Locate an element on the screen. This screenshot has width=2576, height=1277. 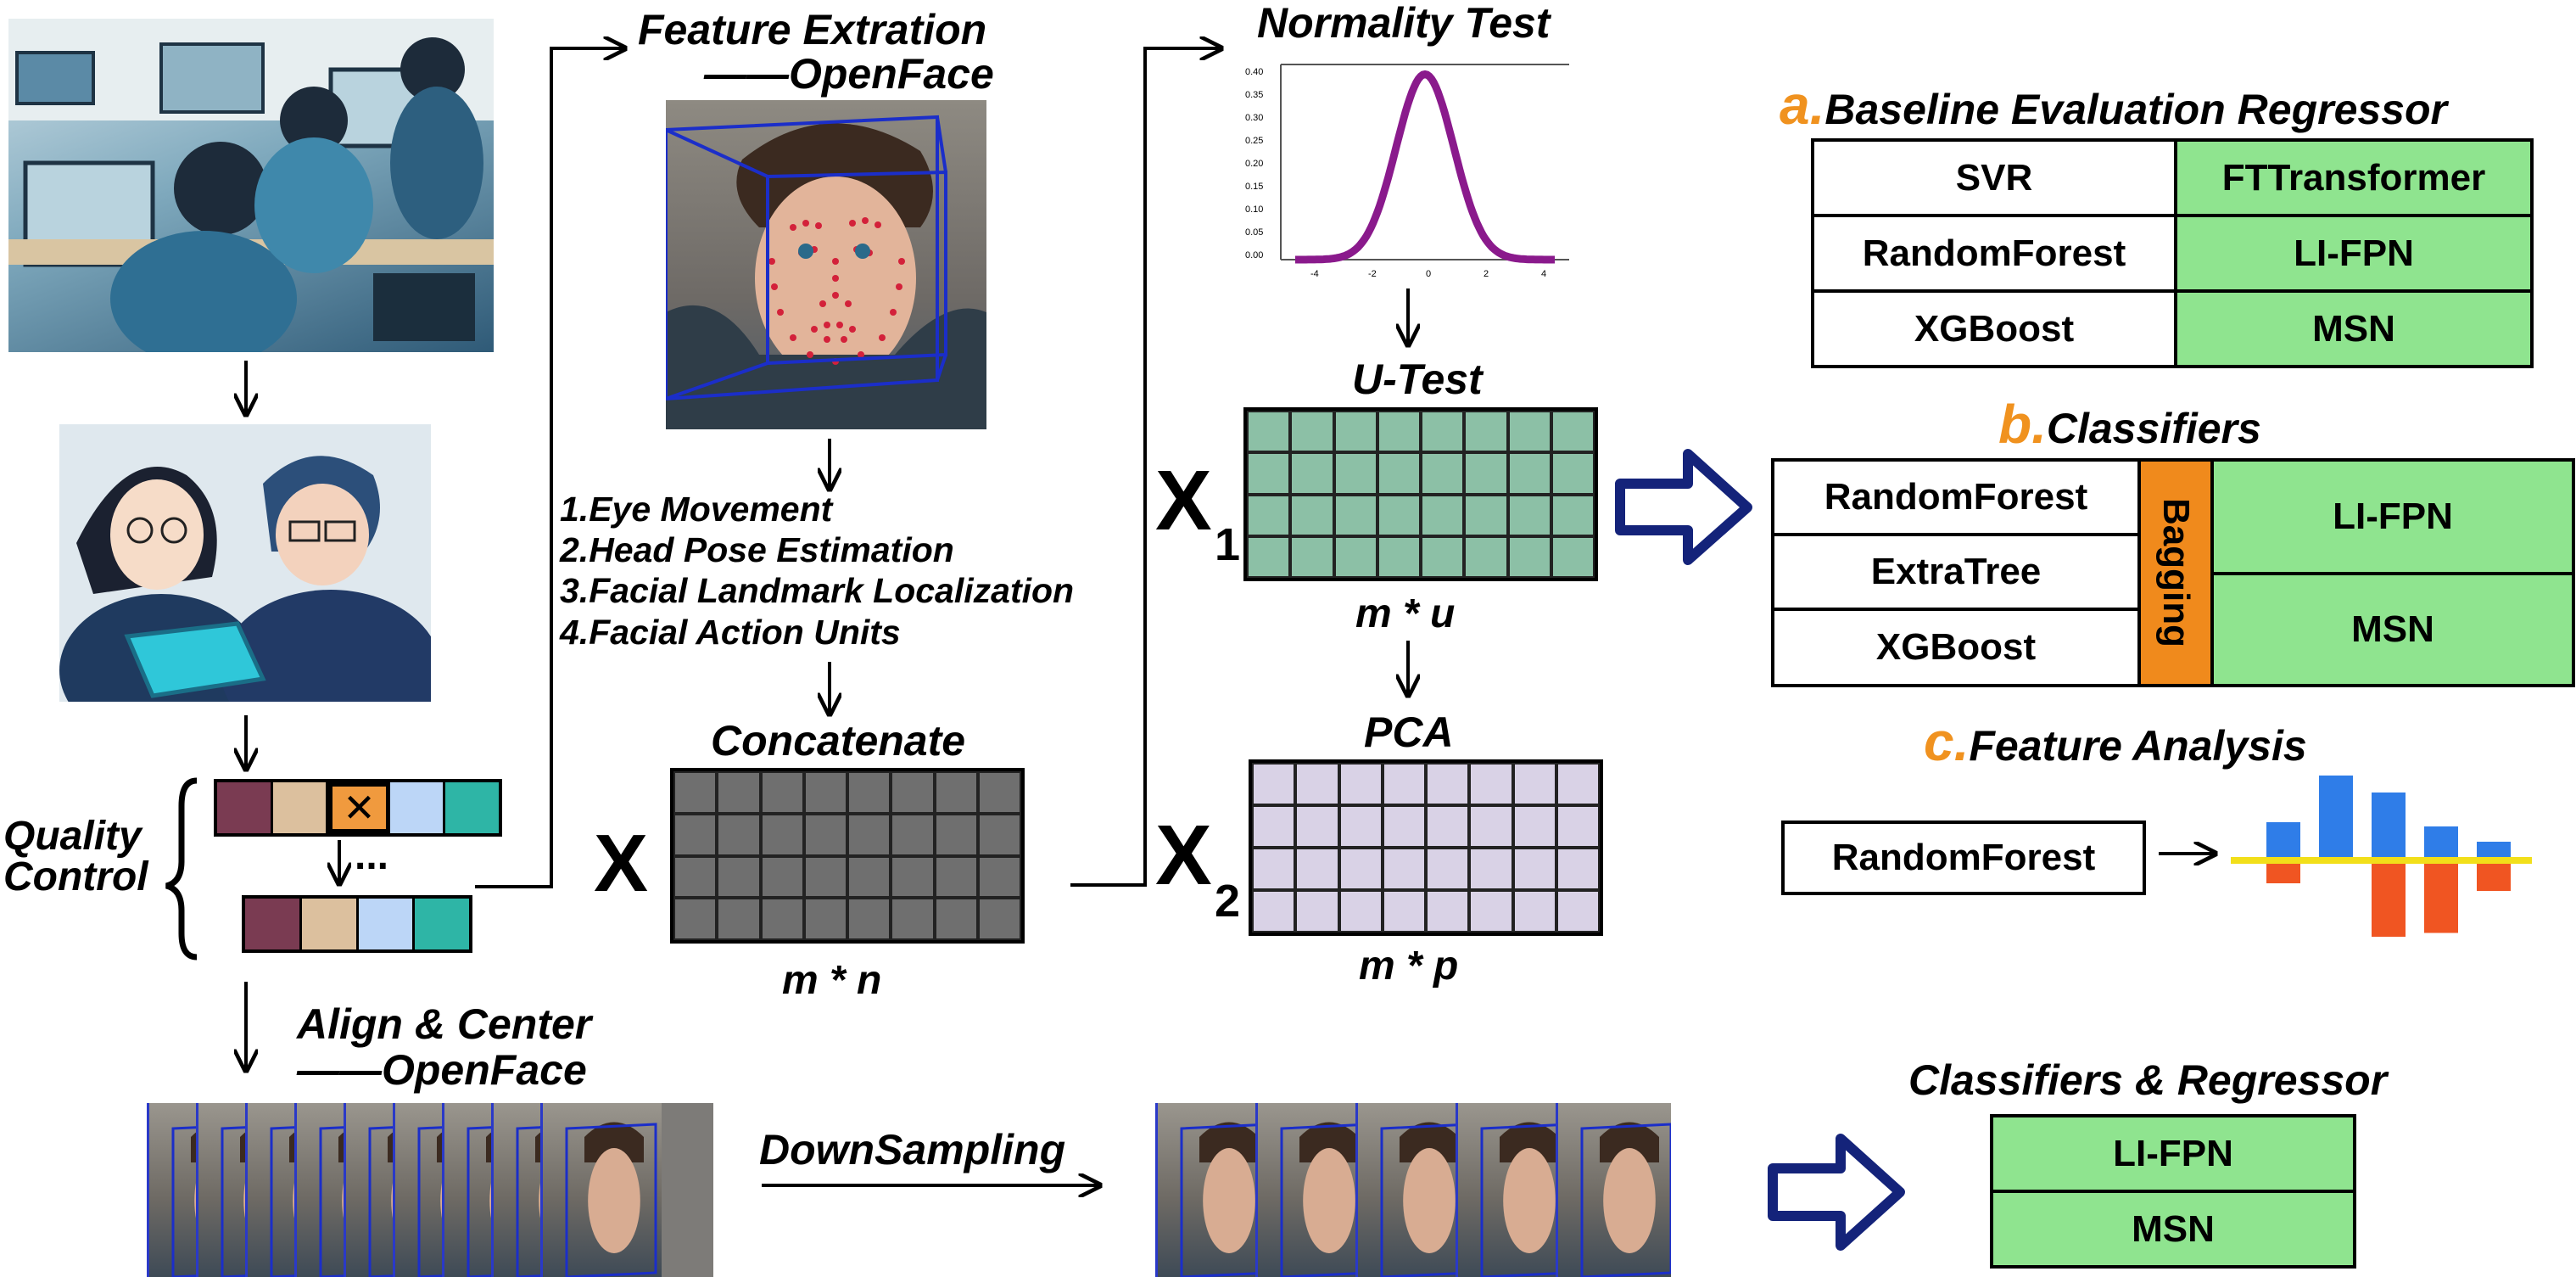
classifier-cell-randomforest: RandomForest is located at coordinates (1956, 497).